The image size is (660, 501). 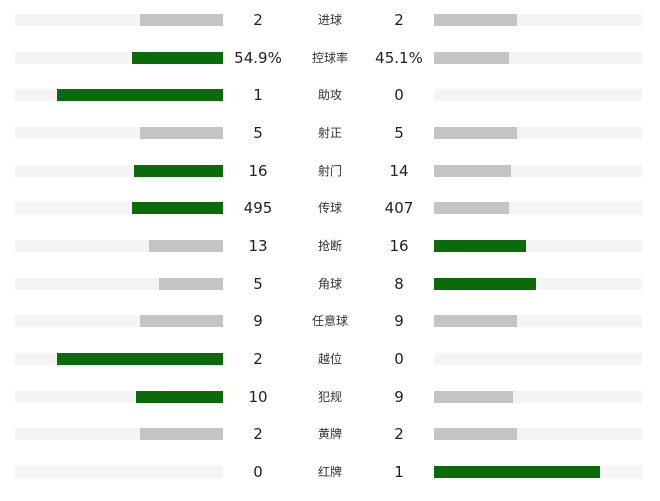 I want to click on stat-row: 495 传球 407, so click(x=330, y=208).